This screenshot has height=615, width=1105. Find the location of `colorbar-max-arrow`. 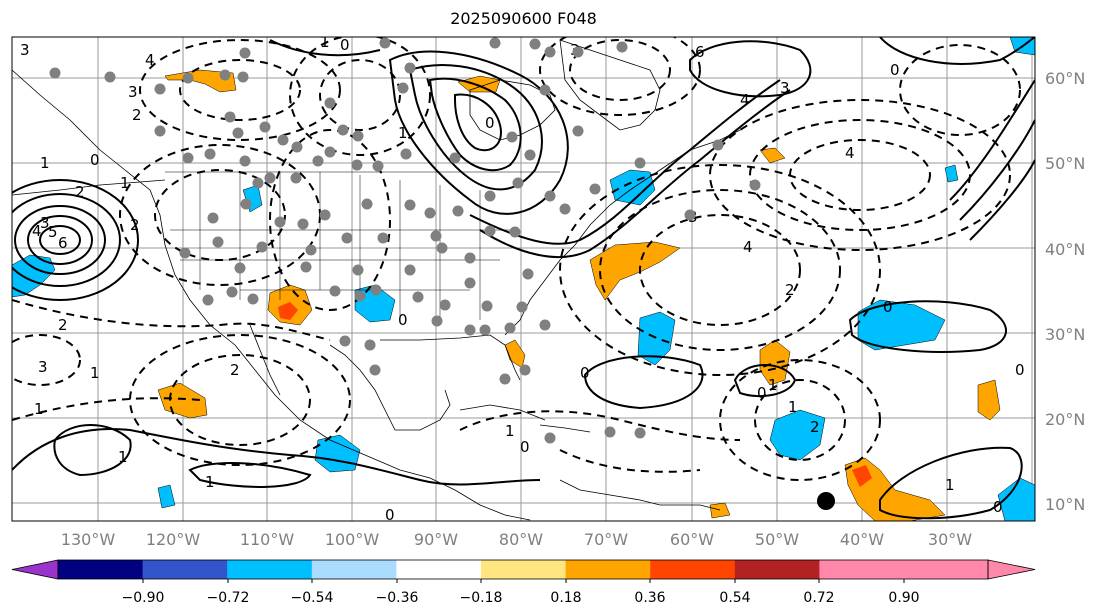

colorbar-max-arrow is located at coordinates (1011, 569).